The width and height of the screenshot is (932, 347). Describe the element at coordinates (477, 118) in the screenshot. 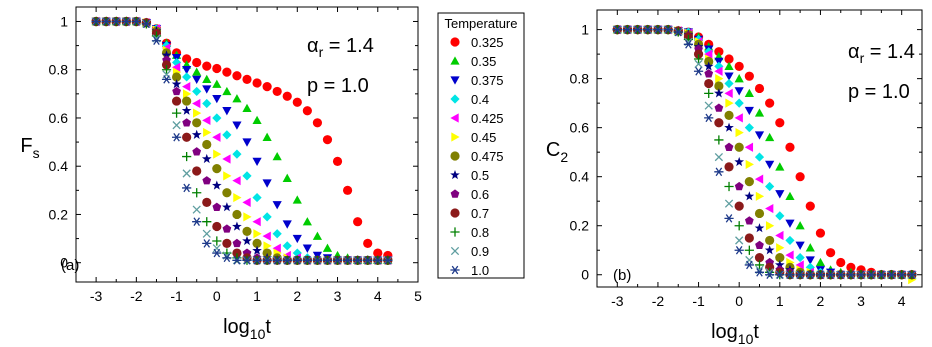

I see `legend-item: 0.425` at that location.